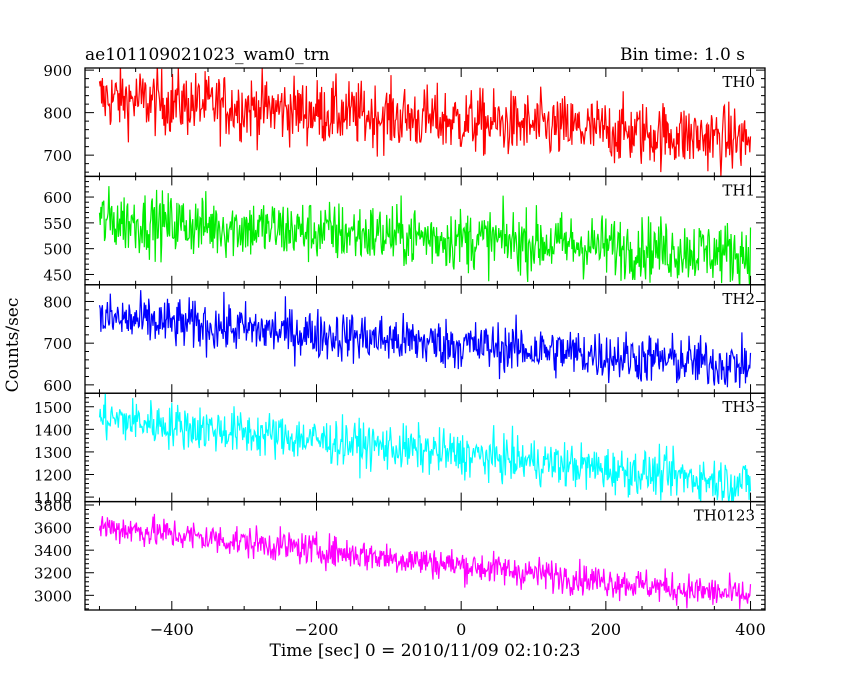  I want to click on series-th2-line, so click(425, 339).